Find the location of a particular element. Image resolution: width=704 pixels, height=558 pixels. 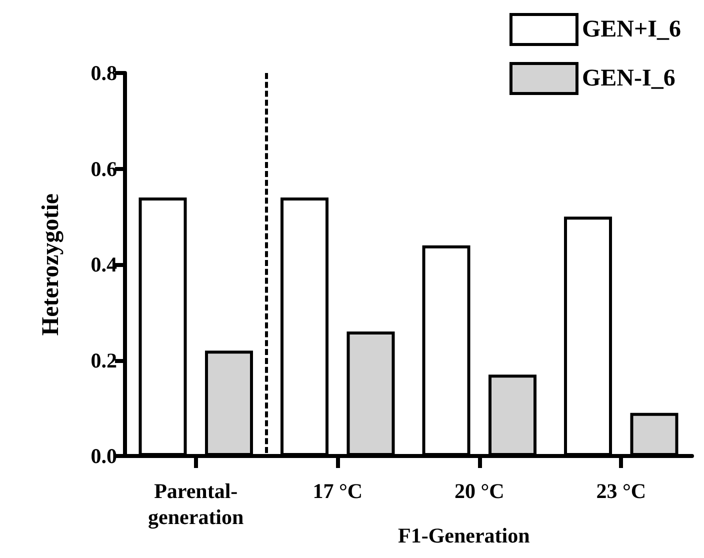

x-tick-label: Parental- generation is located at coordinates (196, 504).